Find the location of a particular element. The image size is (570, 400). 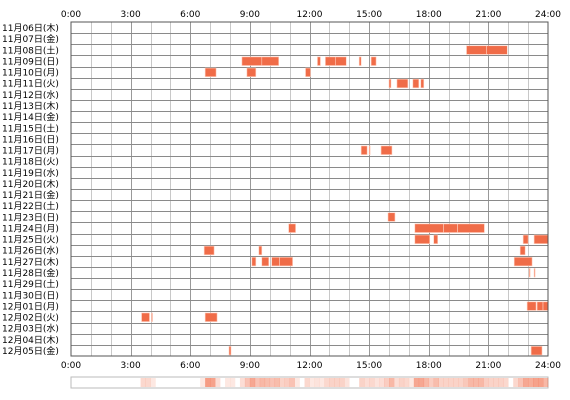

x-tick-label-top: 18:00 is located at coordinates (429, 15).